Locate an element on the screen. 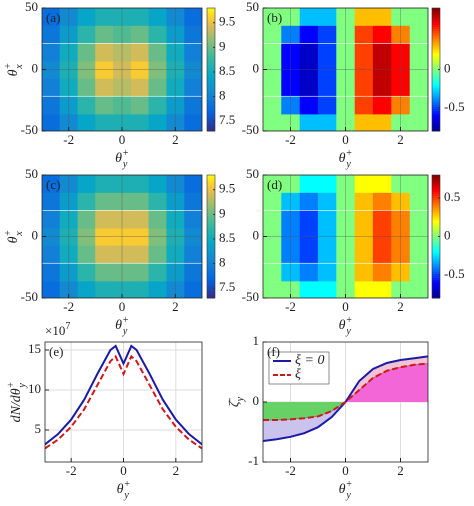  colorbar-frame is located at coordinates (211, 69).